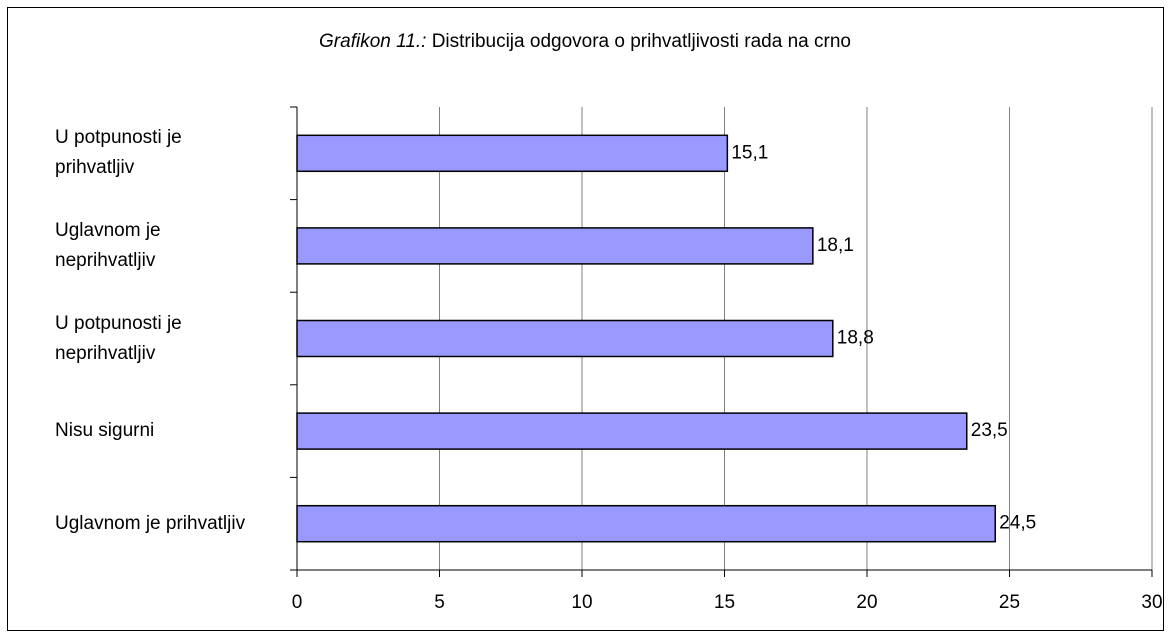 The height and width of the screenshot is (638, 1171). Describe the element at coordinates (749, 152) in the screenshot. I see `data-label: 15,1` at that location.